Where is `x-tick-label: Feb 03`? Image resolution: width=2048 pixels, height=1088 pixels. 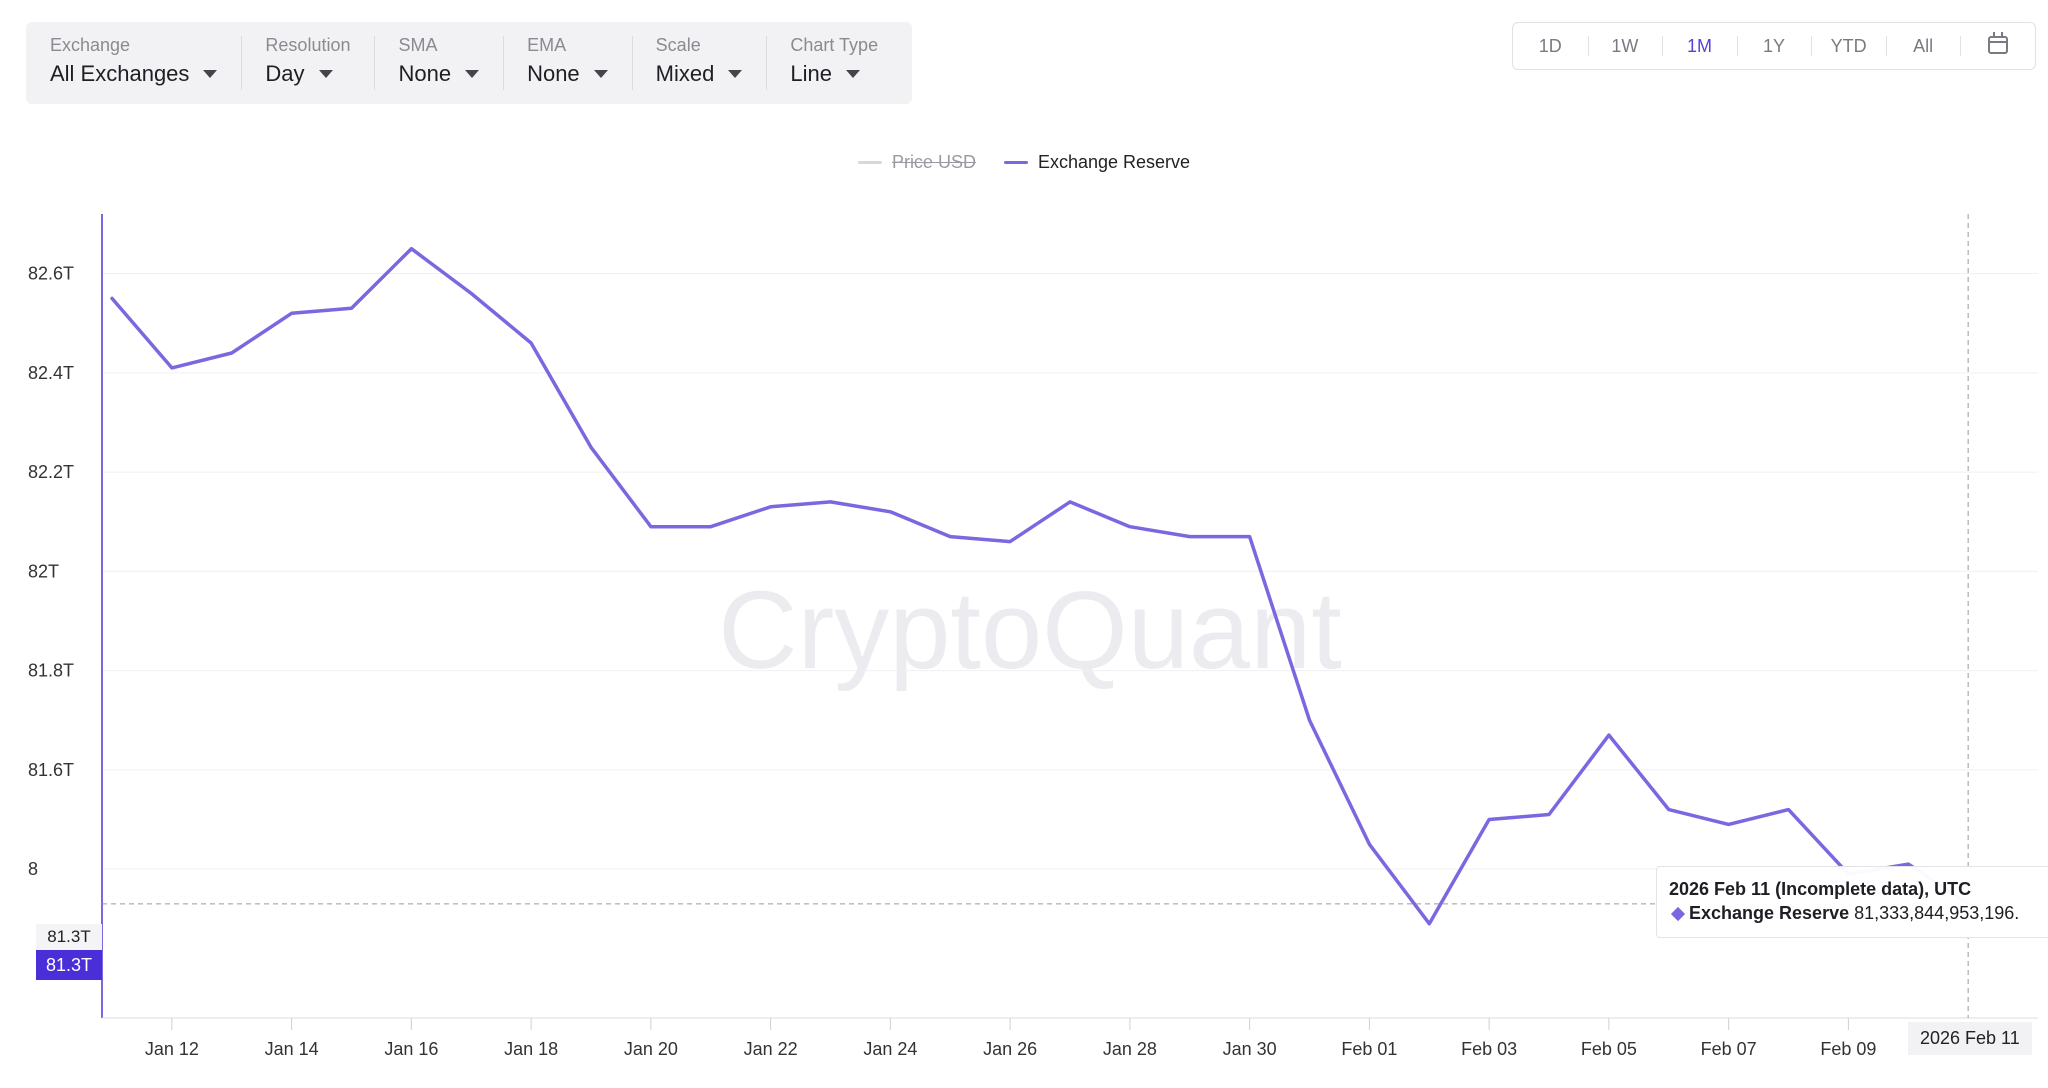
x-tick-label: Feb 03 is located at coordinates (1489, 1049).